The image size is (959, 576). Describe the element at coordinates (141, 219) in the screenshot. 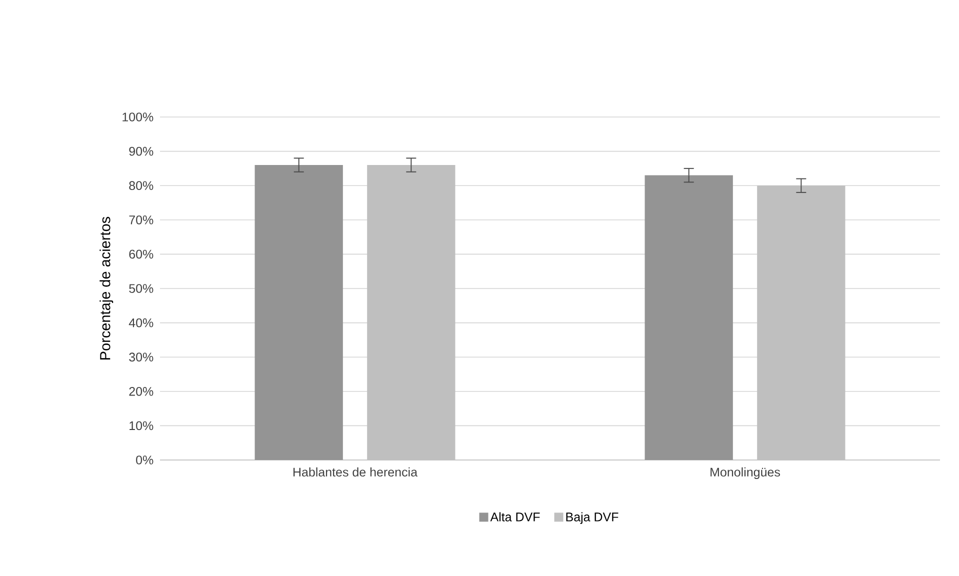

I see `y-tick-label: 70%` at that location.